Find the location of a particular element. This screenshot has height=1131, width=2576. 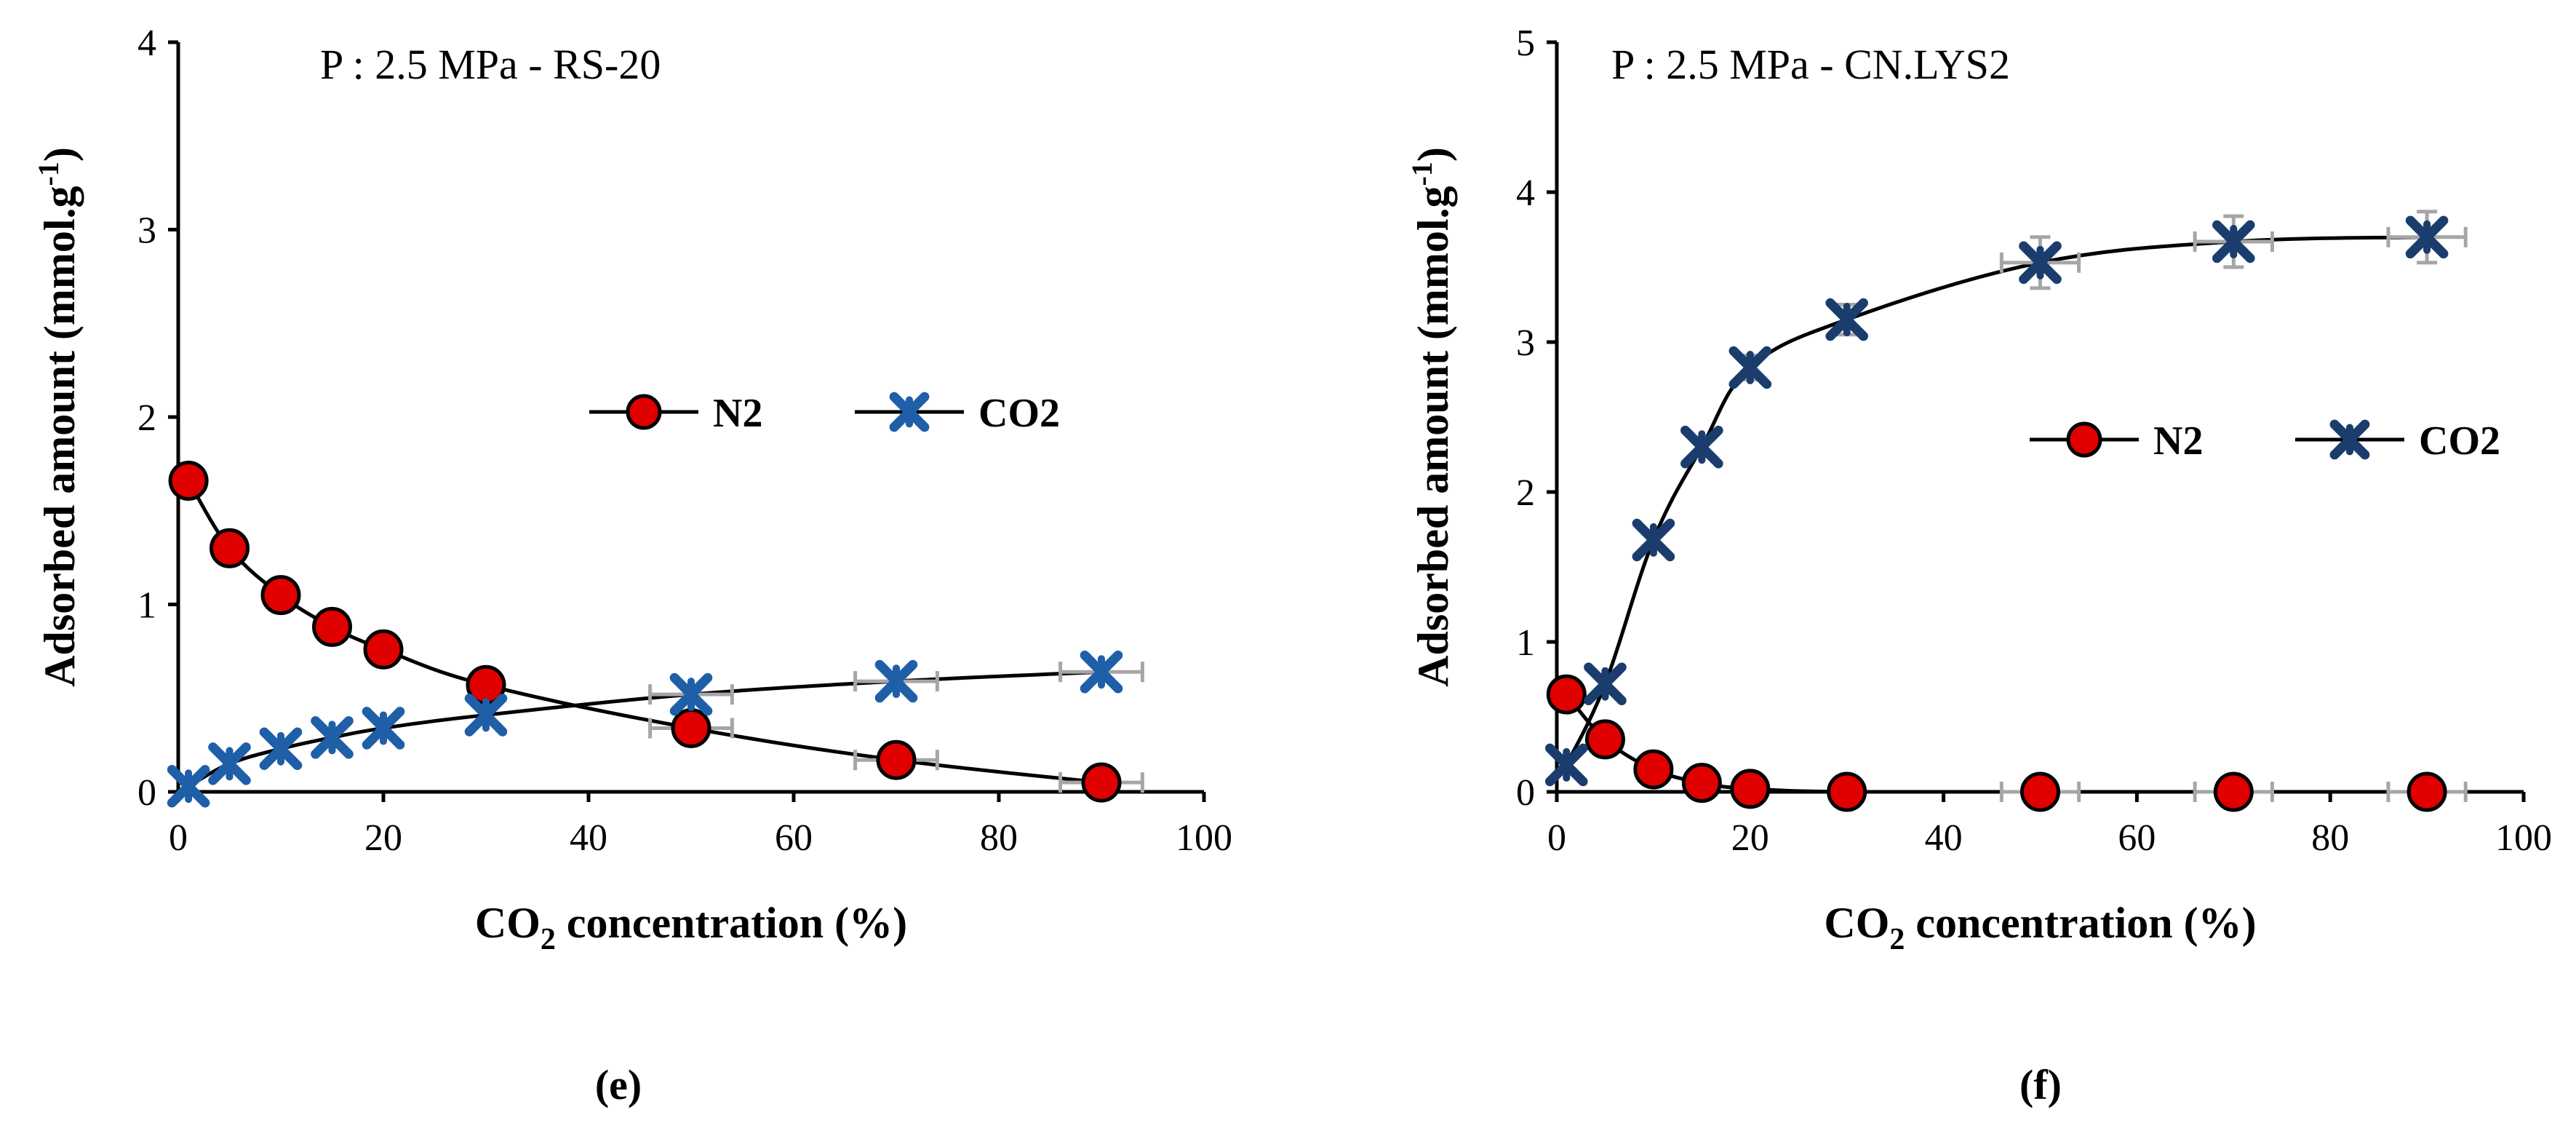

chart-annotation: P : 2.5 MPa - CN.LYS2 is located at coordinates (1810, 64).